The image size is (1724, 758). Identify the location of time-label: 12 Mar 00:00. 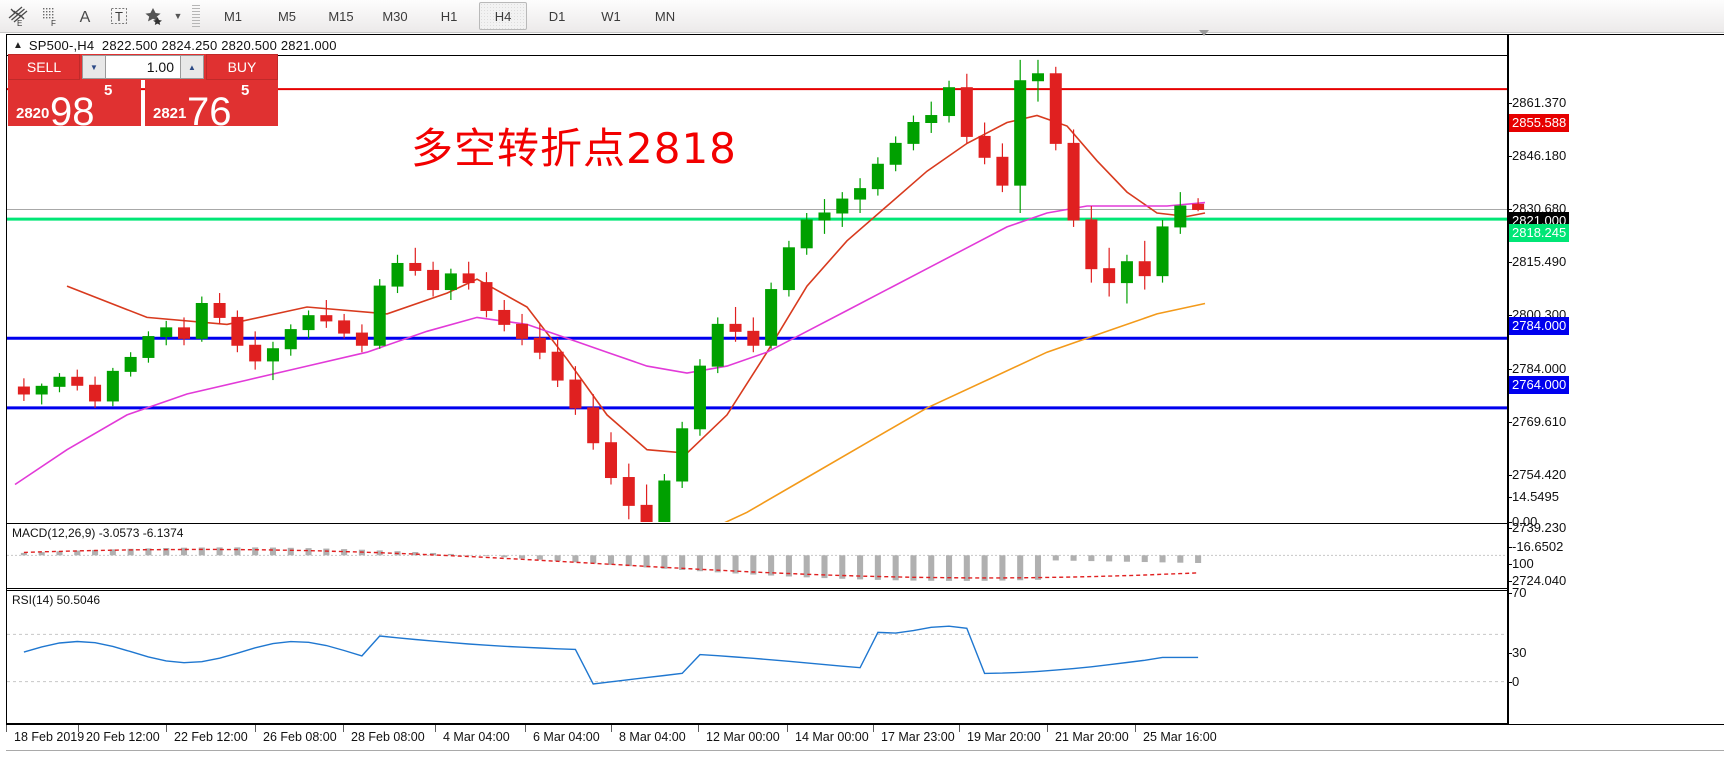
(743, 737).